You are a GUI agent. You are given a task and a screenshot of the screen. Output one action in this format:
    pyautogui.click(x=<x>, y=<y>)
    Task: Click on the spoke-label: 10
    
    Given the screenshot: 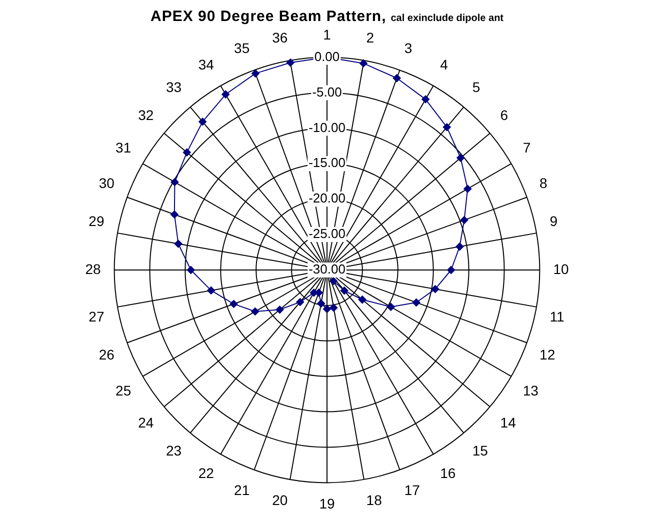 What is the action you would take?
    pyautogui.click(x=561, y=268)
    